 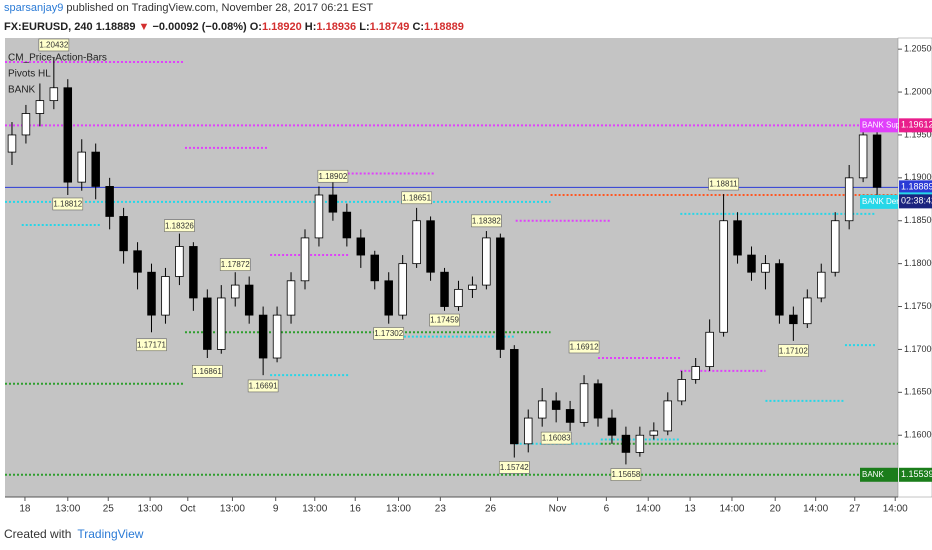 I want to click on y-tick-label: 1.20500, so click(x=918, y=49).